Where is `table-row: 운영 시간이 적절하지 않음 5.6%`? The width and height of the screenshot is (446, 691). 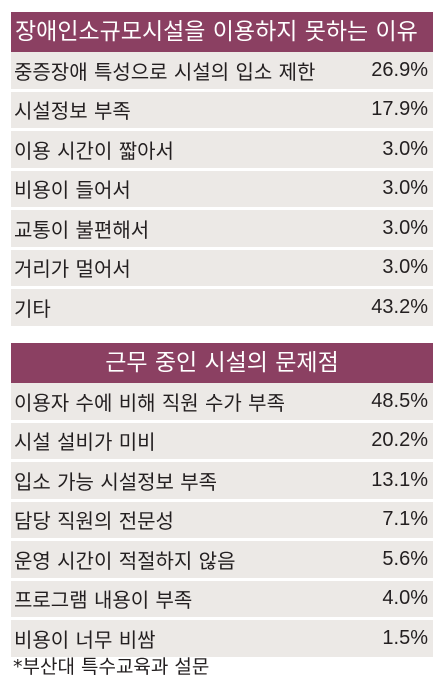
table-row: 운영 시간이 적절하지 않음 5.6% is located at coordinates (222, 561).